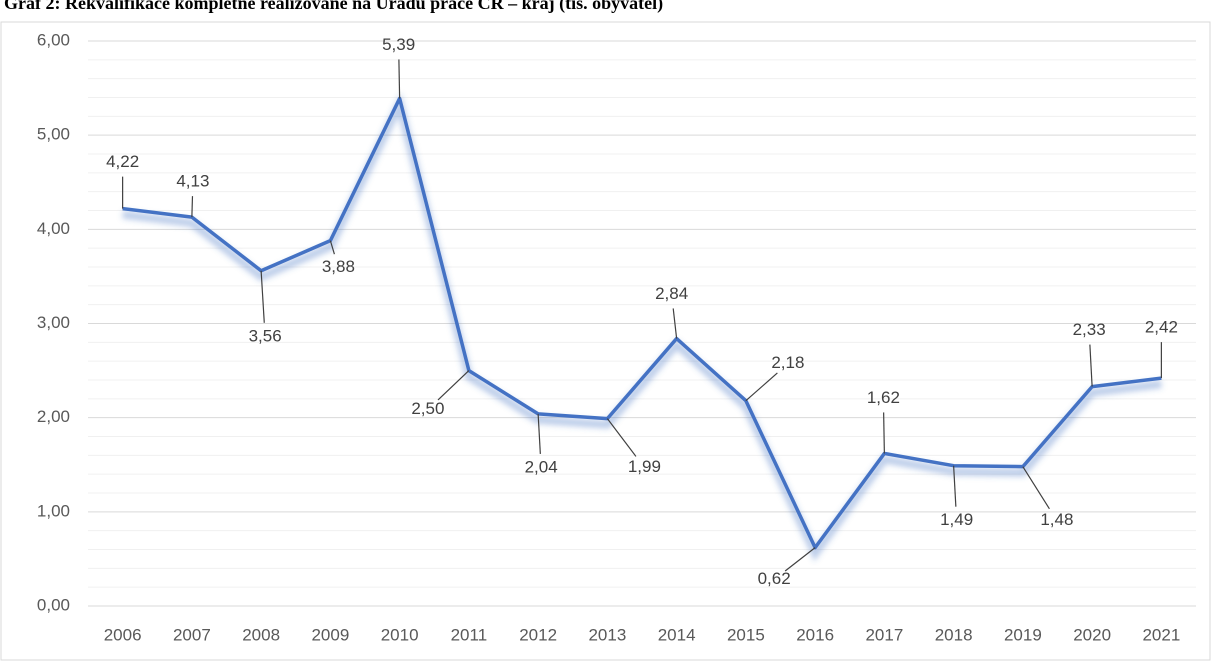 This screenshot has height=661, width=1211. Describe the element at coordinates (400, 634) in the screenshot. I see `x-tick-label: 2010` at that location.